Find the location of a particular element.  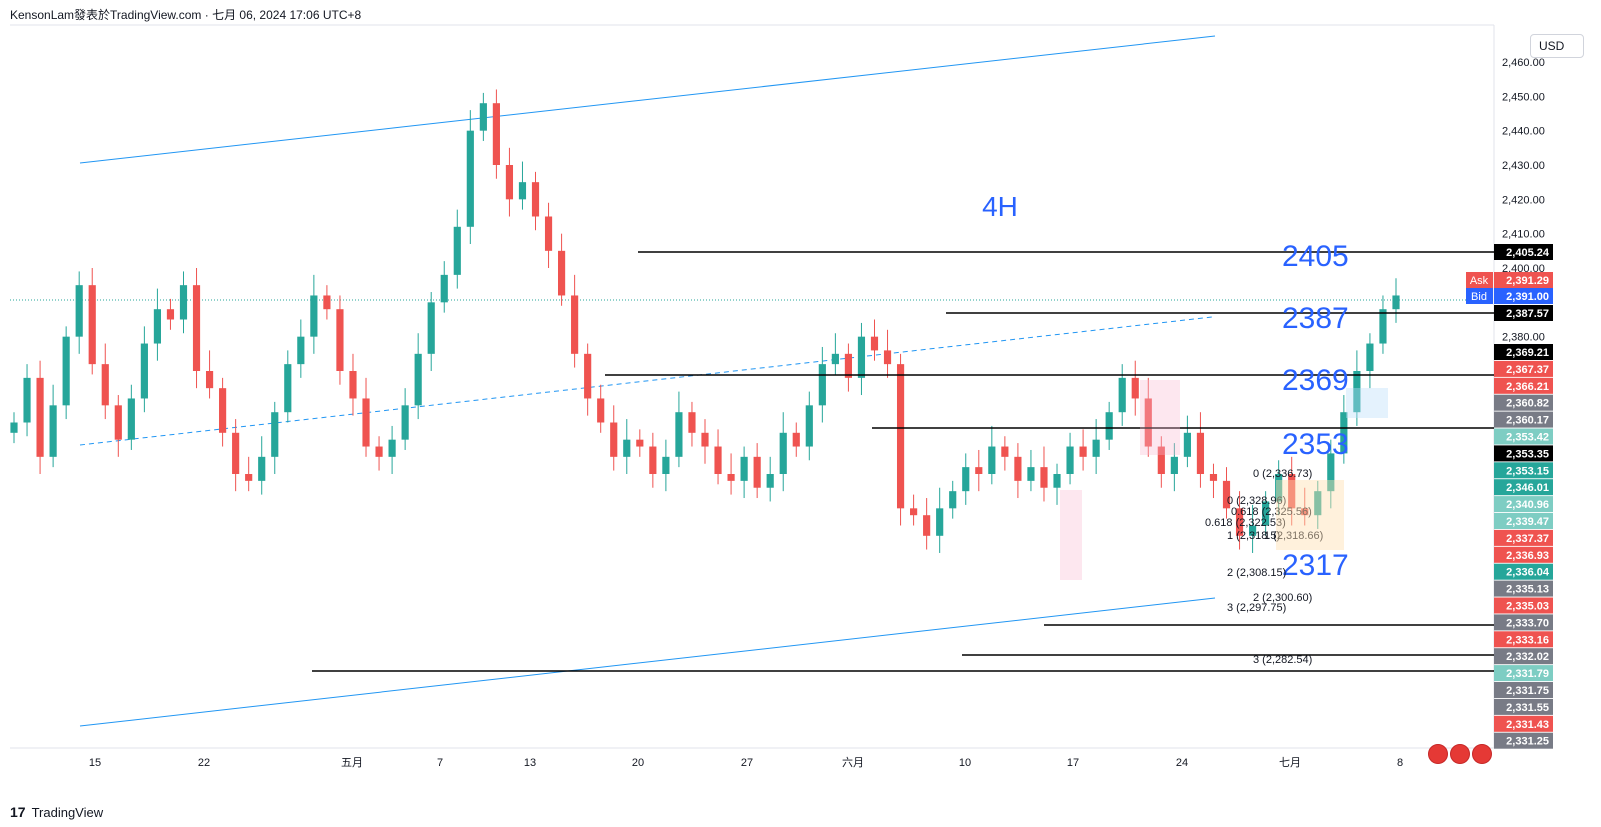

x-tick-label: 7 is located at coordinates (440, 763).